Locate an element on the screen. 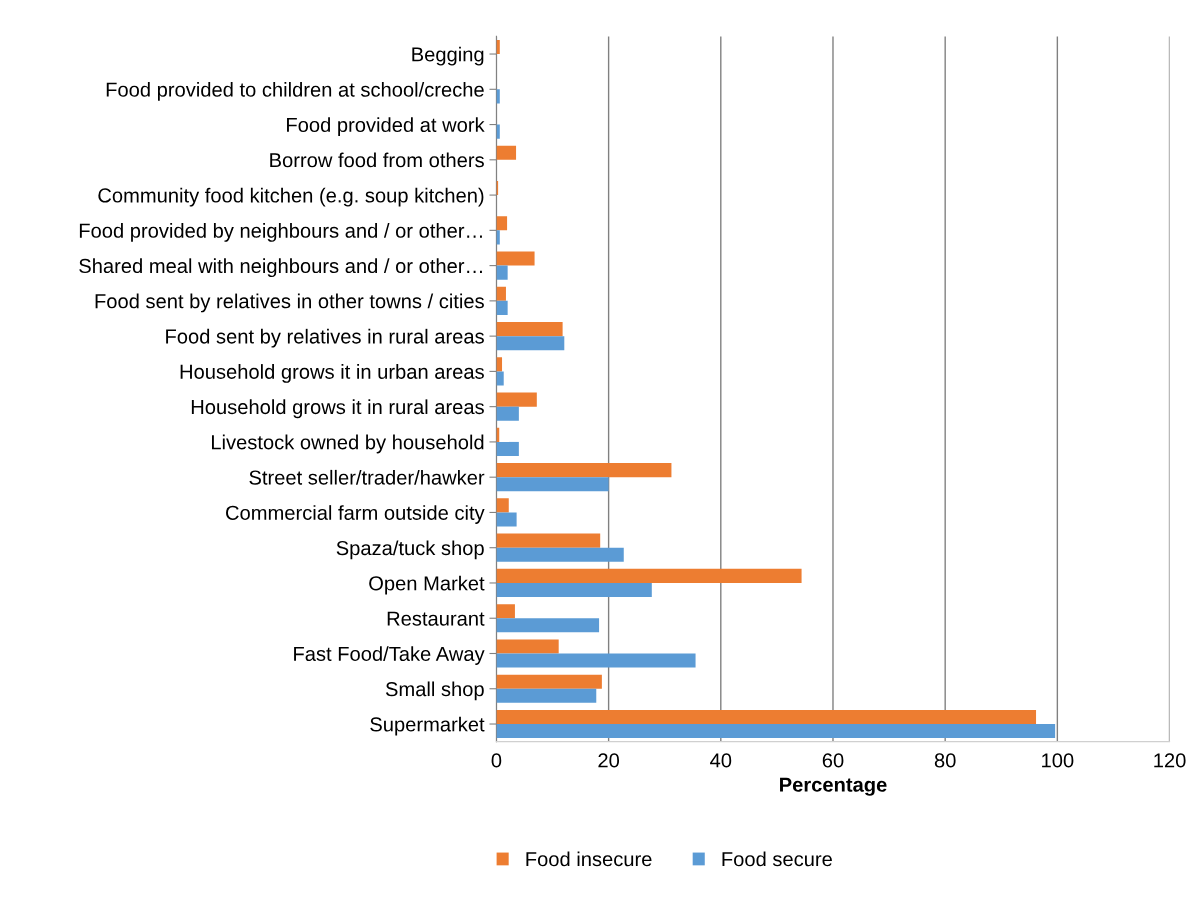 This screenshot has width=1202, height=910. y-tick-label: Household grows it in urban areas is located at coordinates (332, 373).